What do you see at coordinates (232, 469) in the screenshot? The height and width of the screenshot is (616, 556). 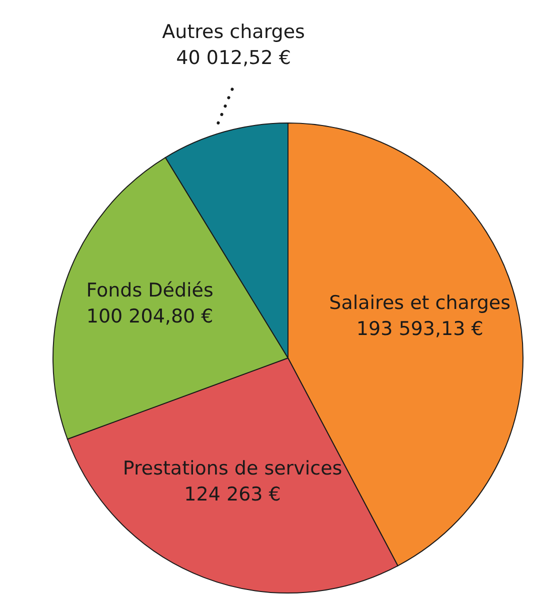 I see `slice-label: Prestations de services` at bounding box center [232, 469].